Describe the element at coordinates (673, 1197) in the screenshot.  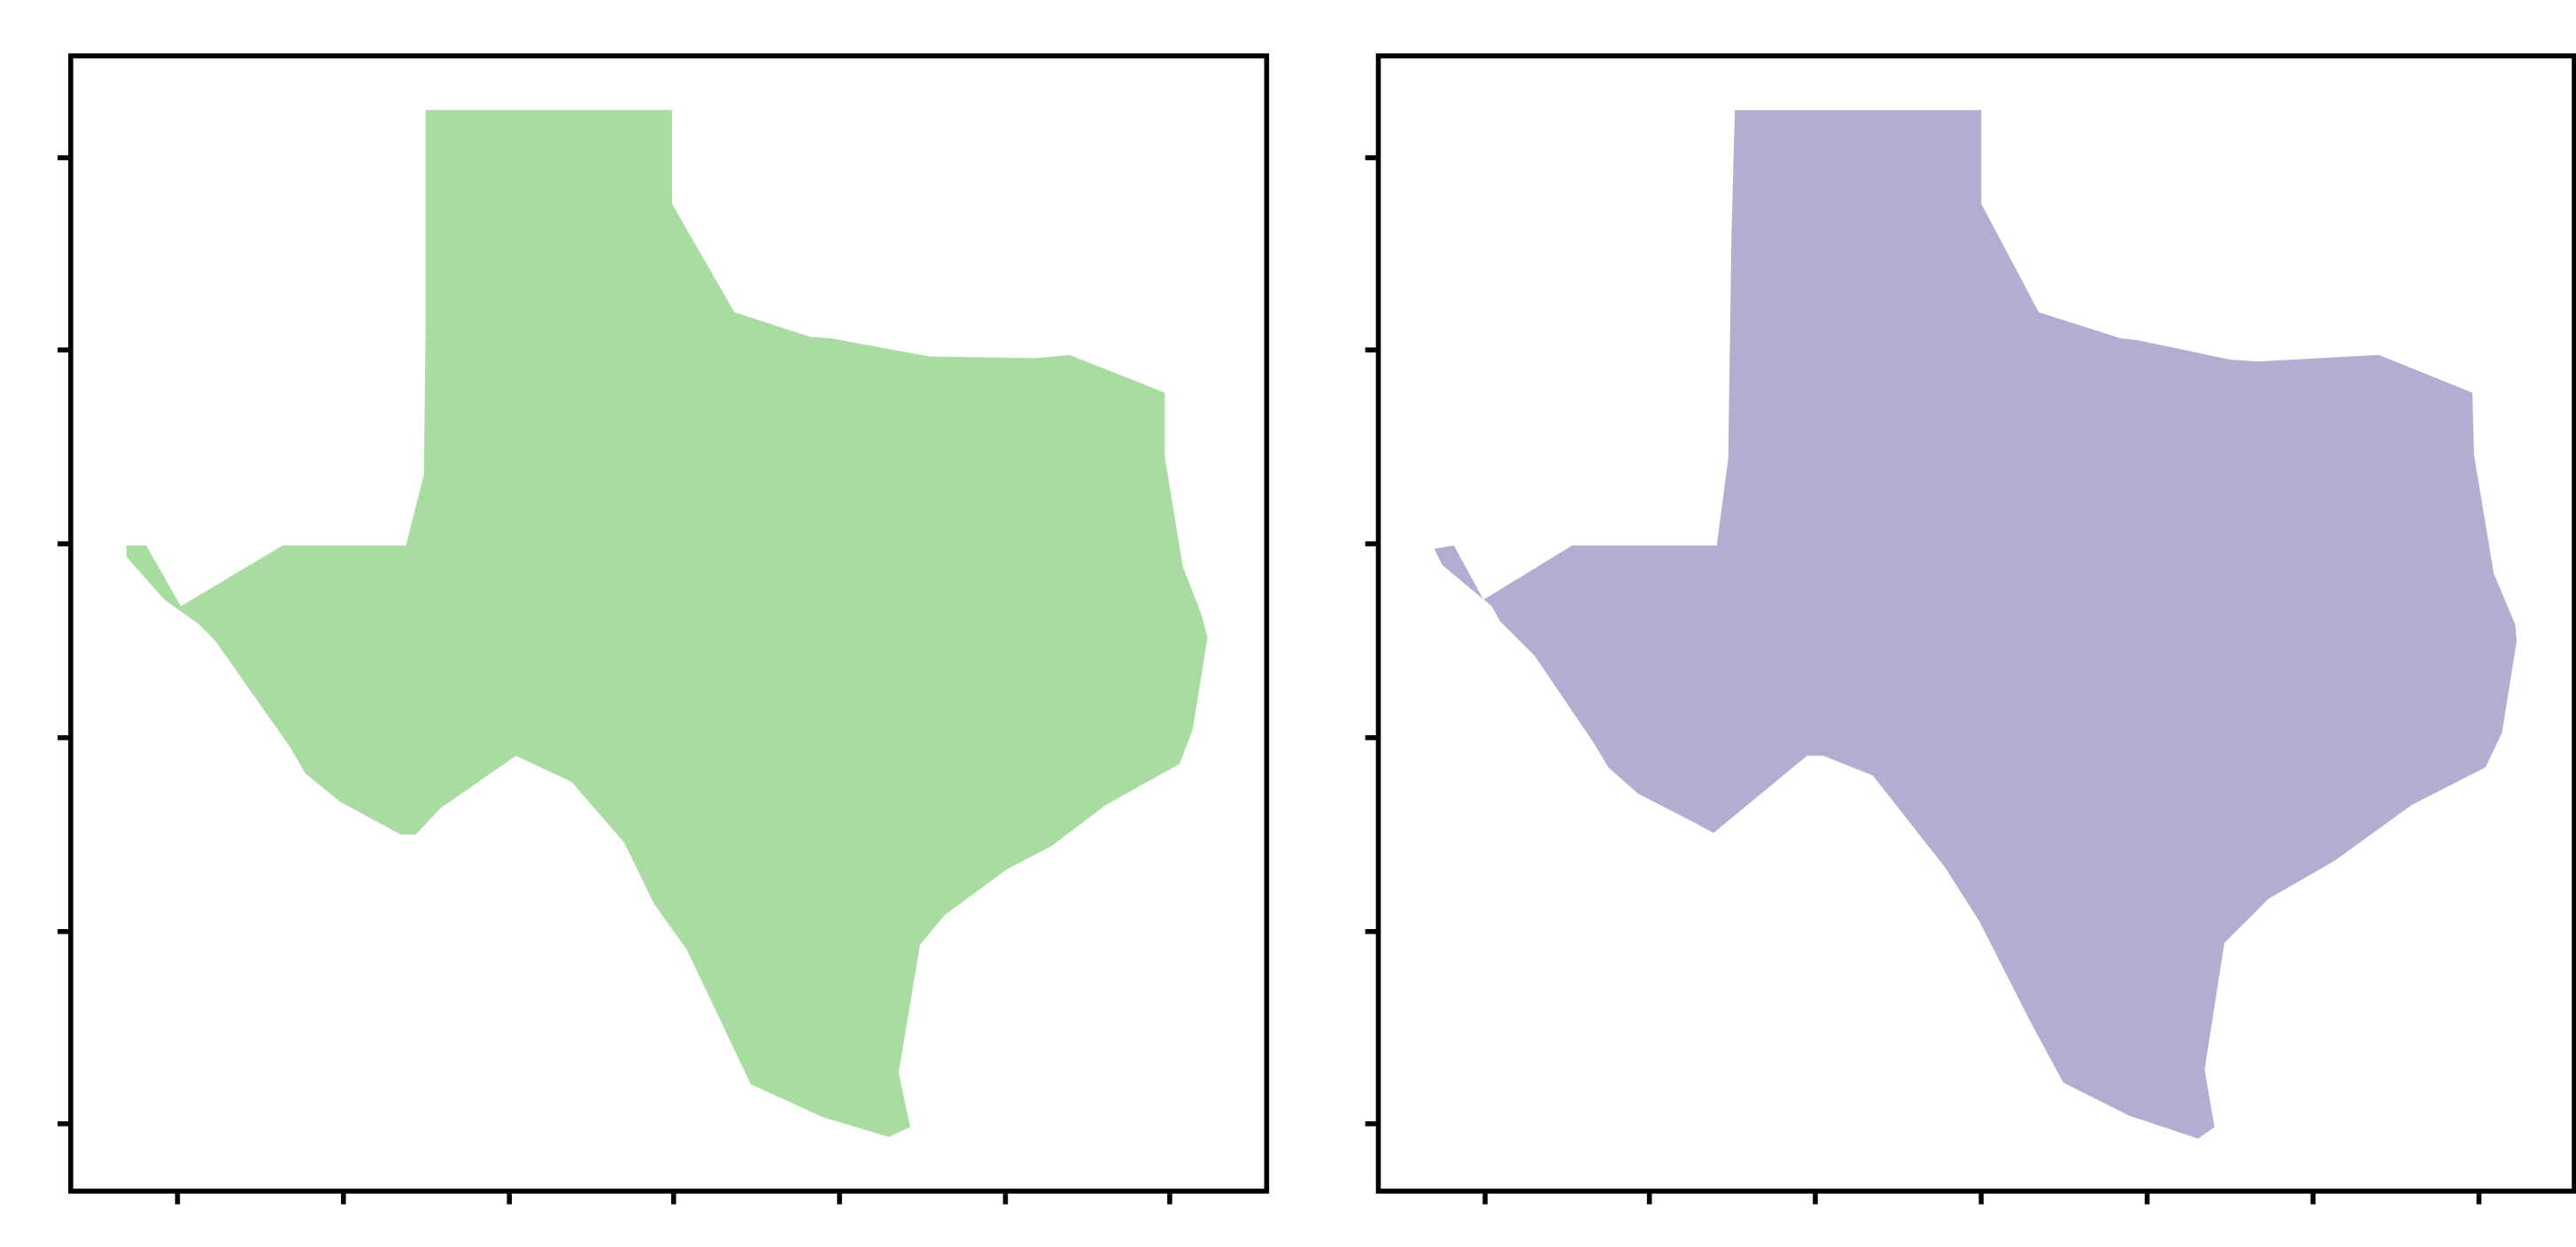
I see `left-x-ticks` at that location.